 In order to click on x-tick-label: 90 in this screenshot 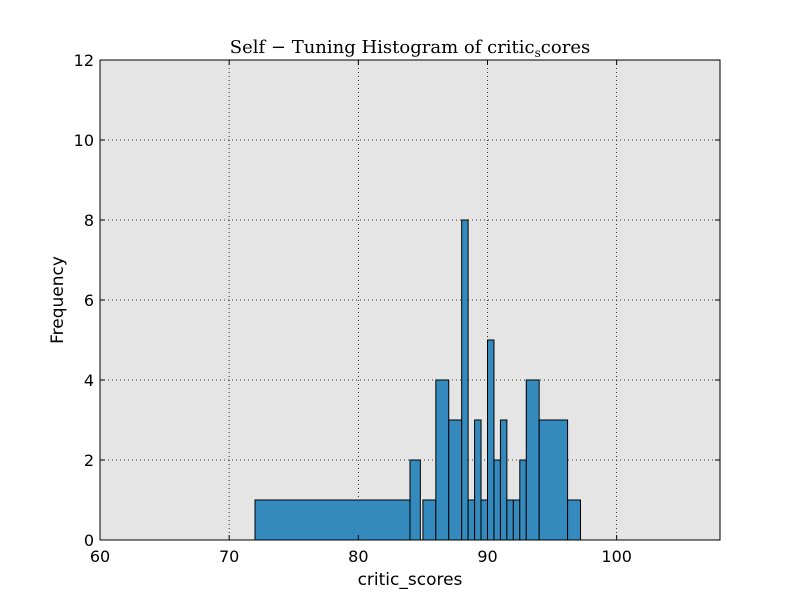, I will do `click(487, 556)`.